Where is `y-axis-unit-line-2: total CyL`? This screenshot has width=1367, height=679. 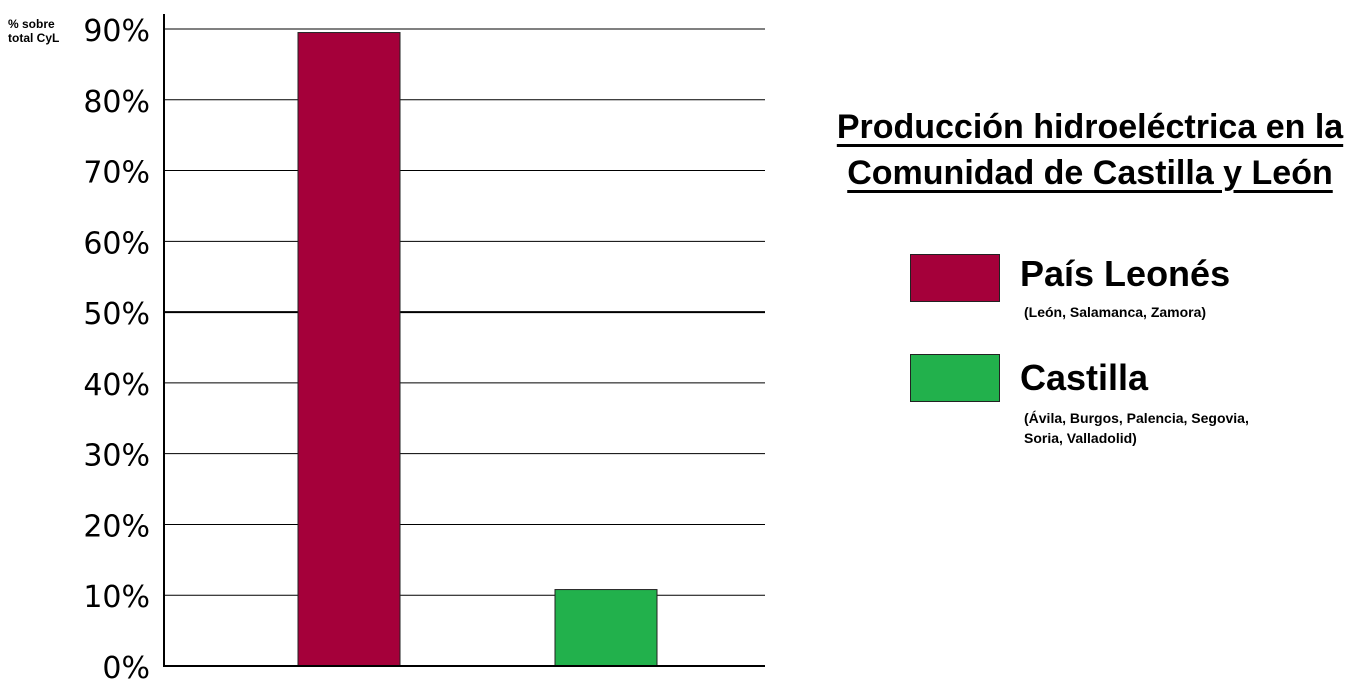 y-axis-unit-line-2: total CyL is located at coordinates (34, 38).